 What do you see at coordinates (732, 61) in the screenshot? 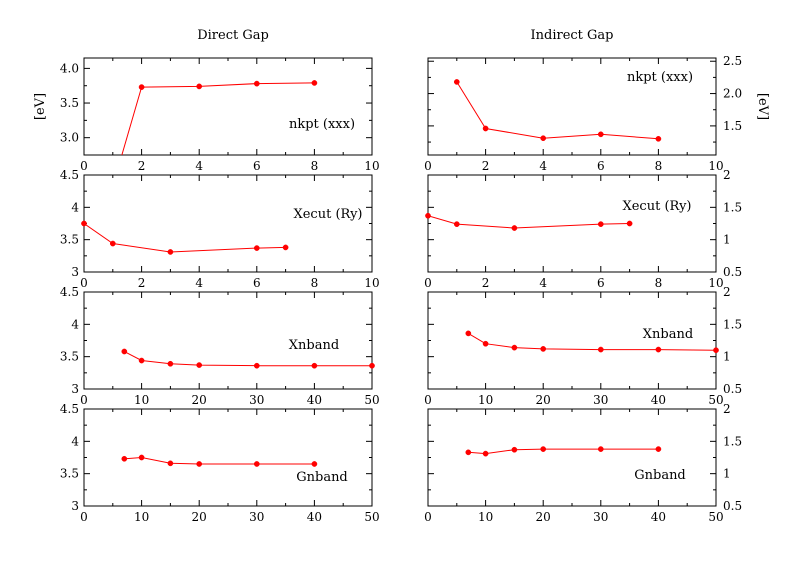
I see `y-tick-label: 2.5` at bounding box center [732, 61].